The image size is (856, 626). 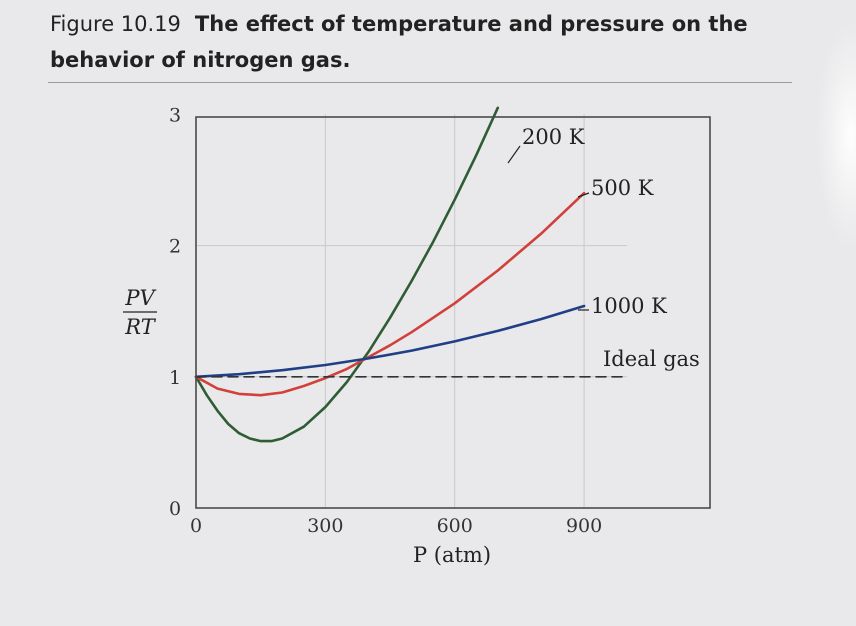 I want to click on x-axis-label: P (atm), so click(x=452, y=555).